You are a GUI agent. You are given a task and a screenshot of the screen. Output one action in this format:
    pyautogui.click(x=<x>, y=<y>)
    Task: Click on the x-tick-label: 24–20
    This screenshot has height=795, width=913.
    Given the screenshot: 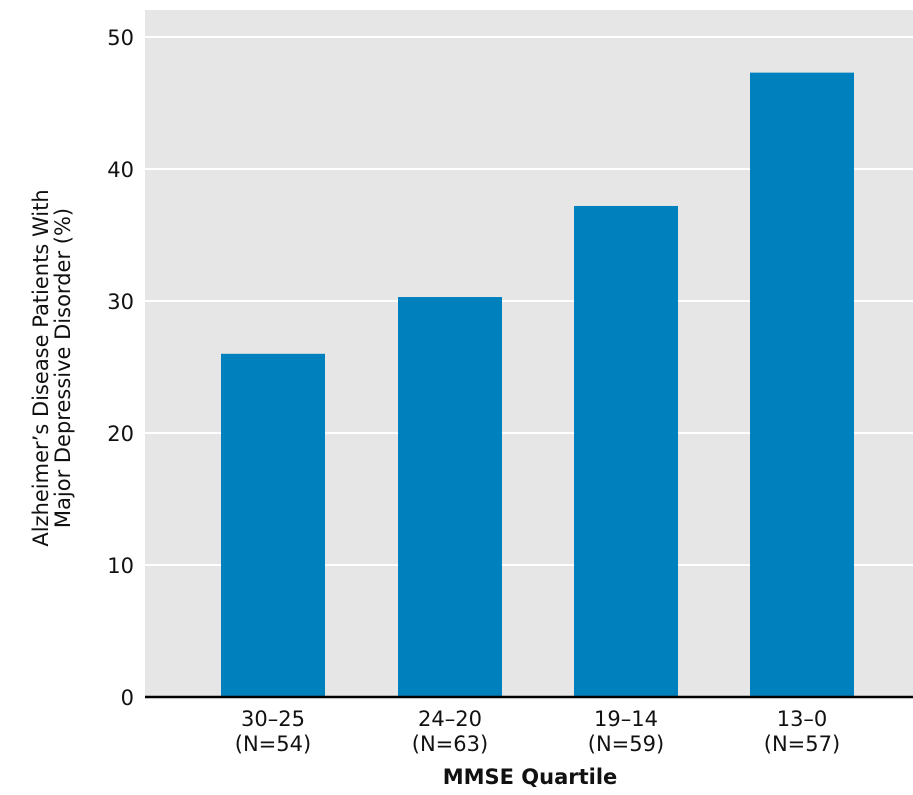 What is the action you would take?
    pyautogui.click(x=450, y=719)
    